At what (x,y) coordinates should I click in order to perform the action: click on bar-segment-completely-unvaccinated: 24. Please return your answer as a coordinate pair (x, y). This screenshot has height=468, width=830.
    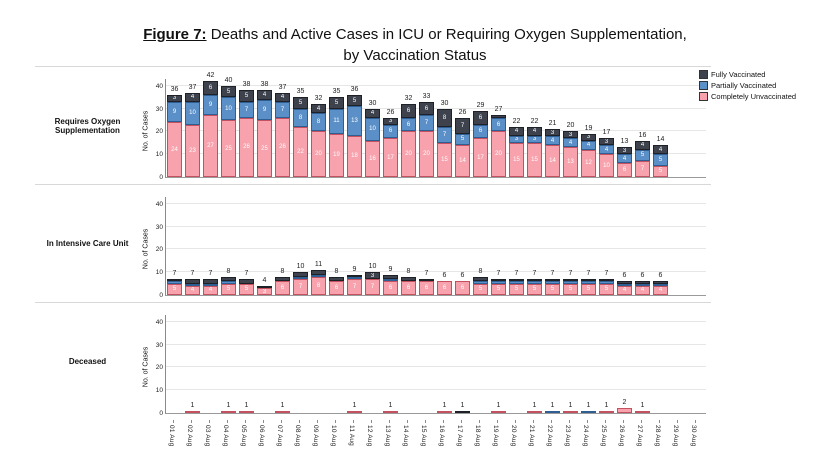
    Looking at the image, I should click on (174, 149).